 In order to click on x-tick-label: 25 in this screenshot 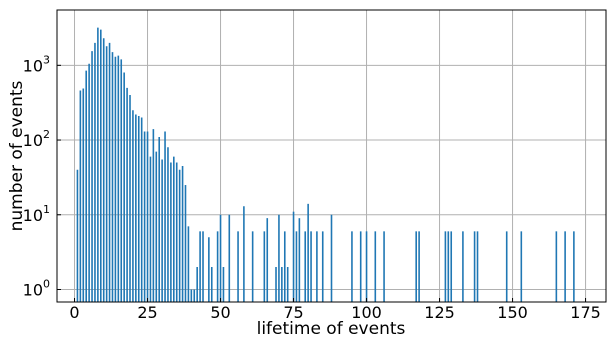, I will do `click(147, 312)`.